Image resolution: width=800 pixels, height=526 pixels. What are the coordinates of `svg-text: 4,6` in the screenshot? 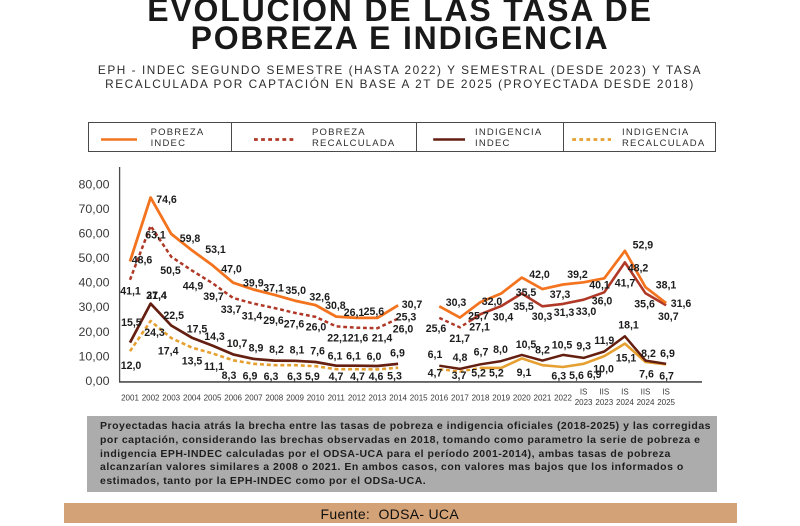 It's located at (376, 377).